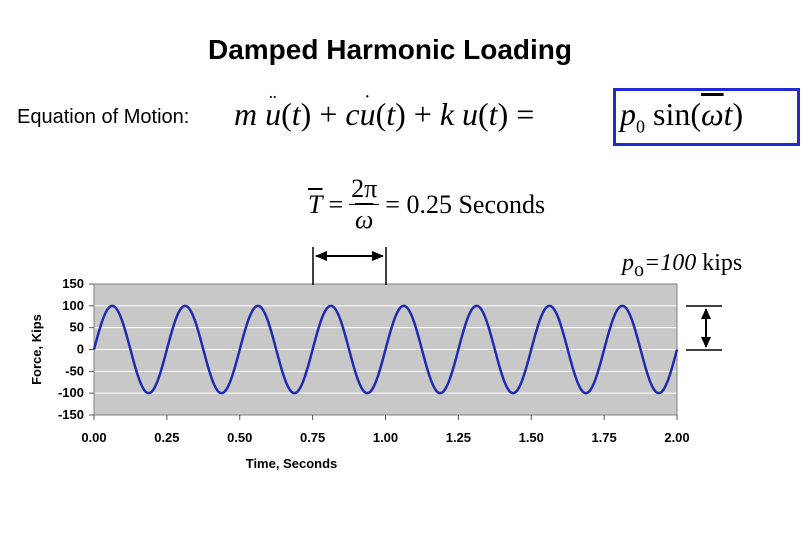 The image size is (810, 540). I want to click on y-axis-label: Force, Kips, so click(36, 349).